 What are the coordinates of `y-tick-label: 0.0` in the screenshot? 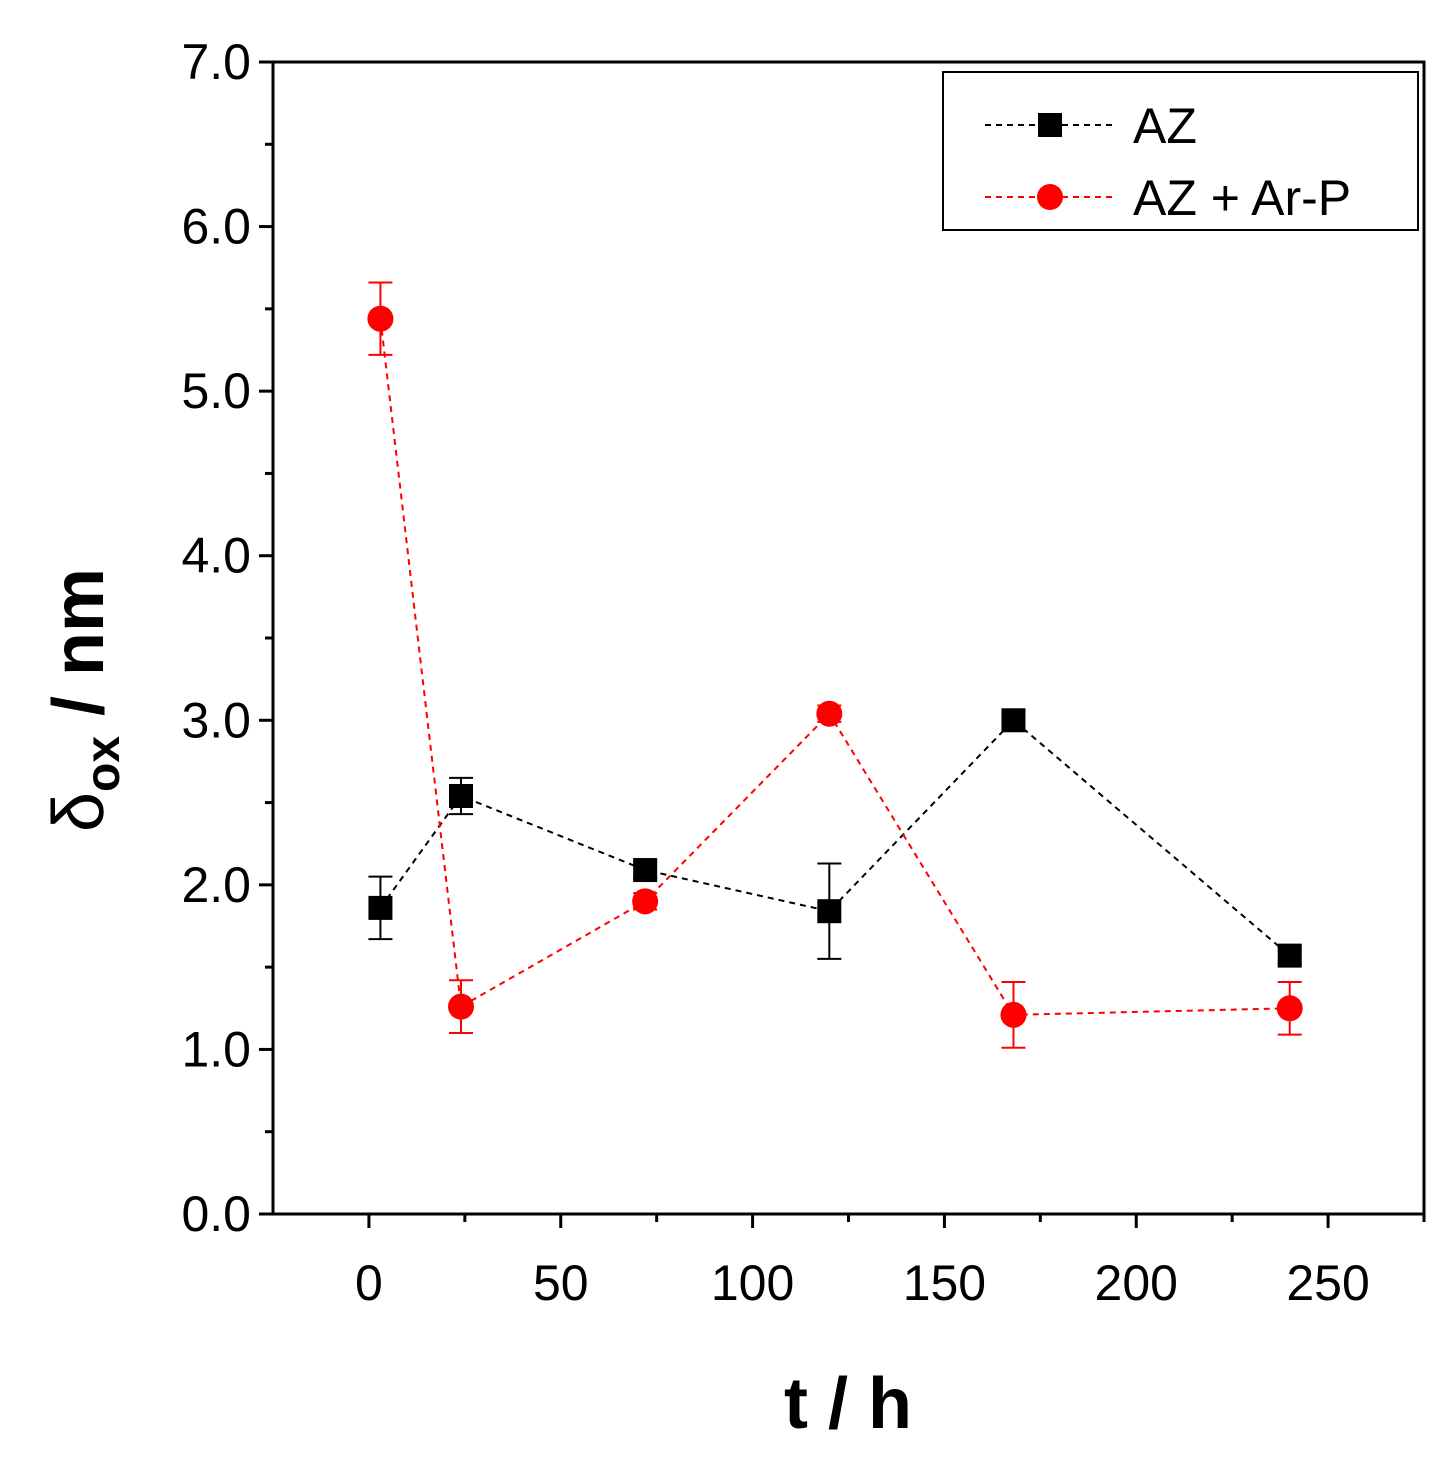 It's located at (216, 1214).